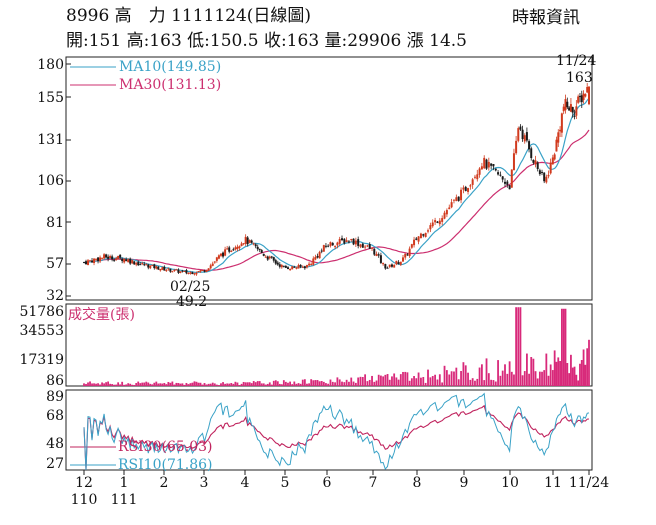 The image size is (656, 525). I want to click on volume-tick-3: 17319, so click(41, 360).